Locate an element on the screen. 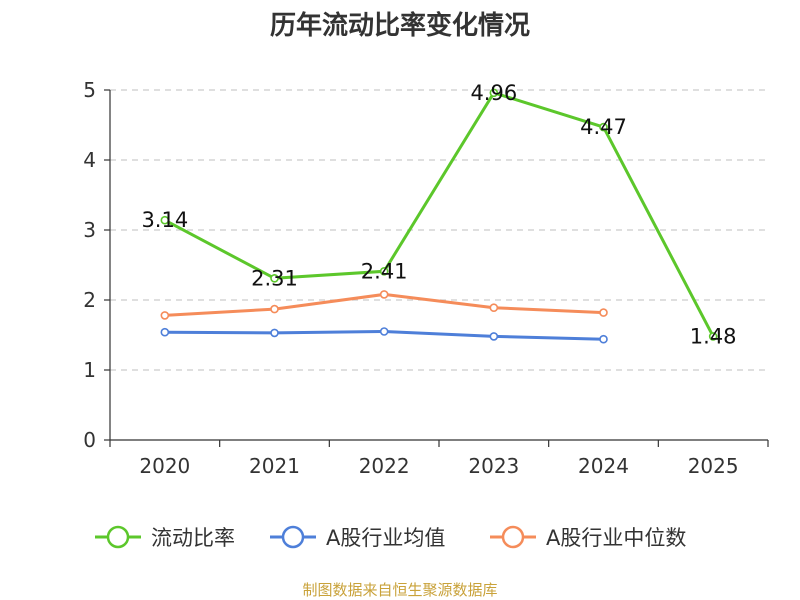 Image resolution: width=800 pixels, height=600 pixels. y-tick-label: 4 is located at coordinates (89, 160).